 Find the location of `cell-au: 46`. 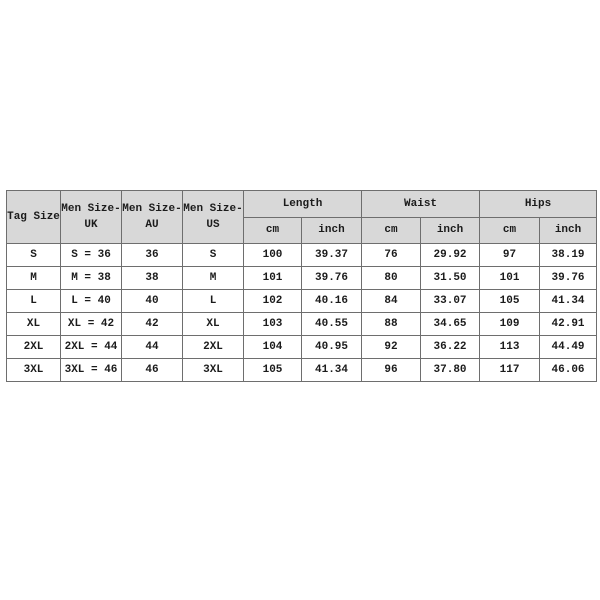

cell-au: 46 is located at coordinates (152, 370).